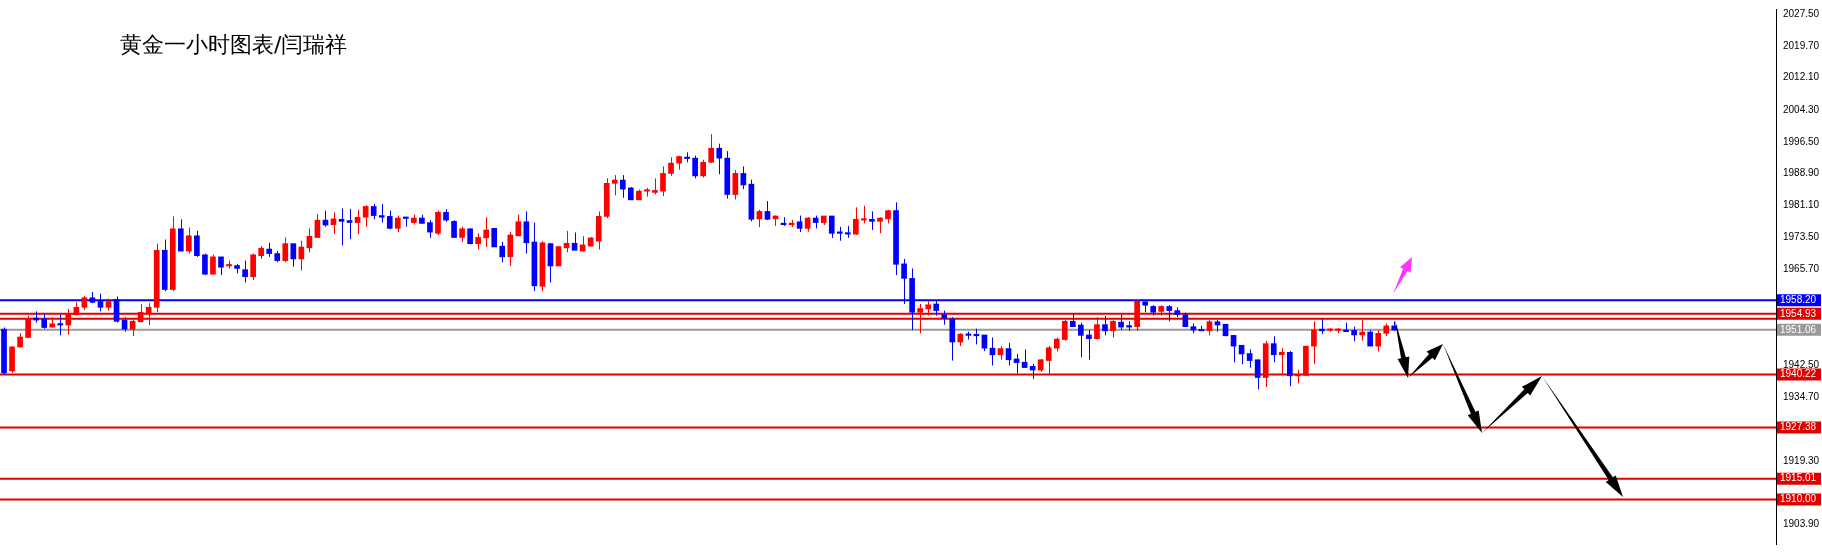 The height and width of the screenshot is (553, 1822). What do you see at coordinates (1801, 141) in the screenshot?
I see `y-tick-label: 1996.50` at bounding box center [1801, 141].